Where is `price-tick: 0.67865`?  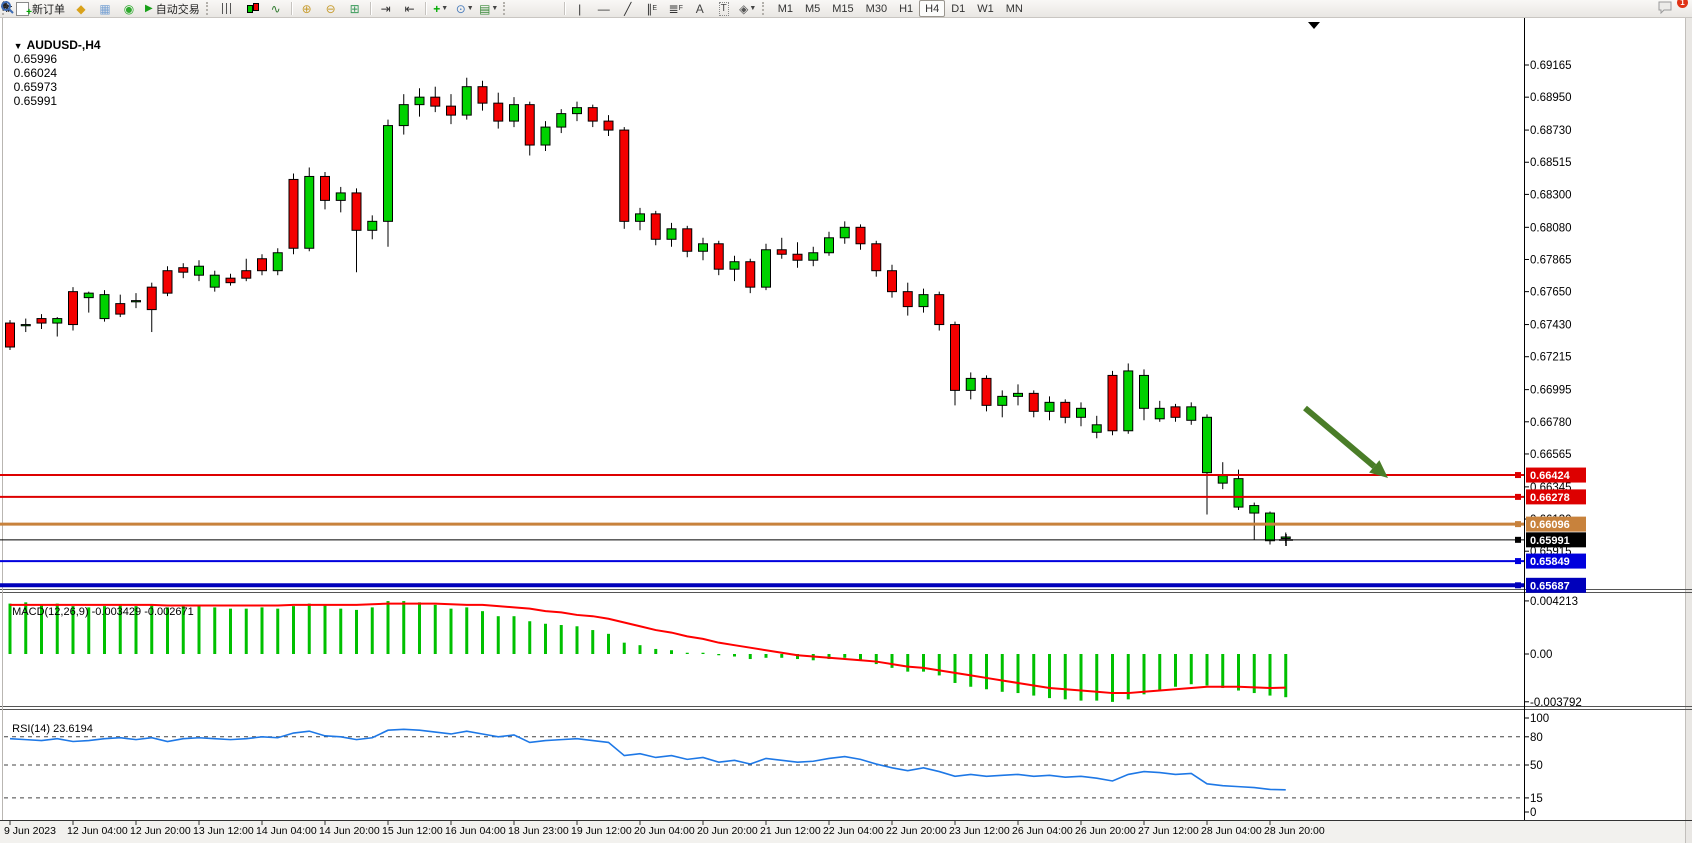 price-tick: 0.67865 is located at coordinates (1551, 260).